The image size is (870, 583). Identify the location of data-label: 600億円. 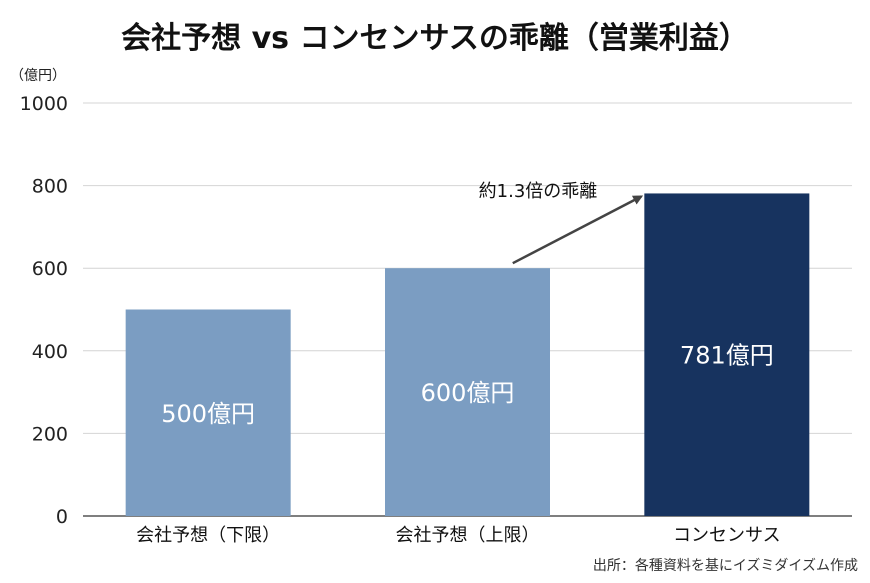
(468, 393).